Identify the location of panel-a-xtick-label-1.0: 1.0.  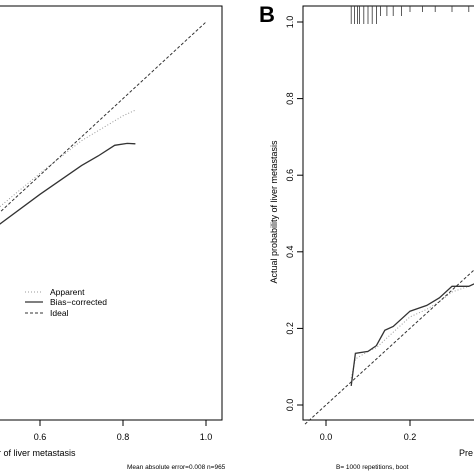
(206, 437).